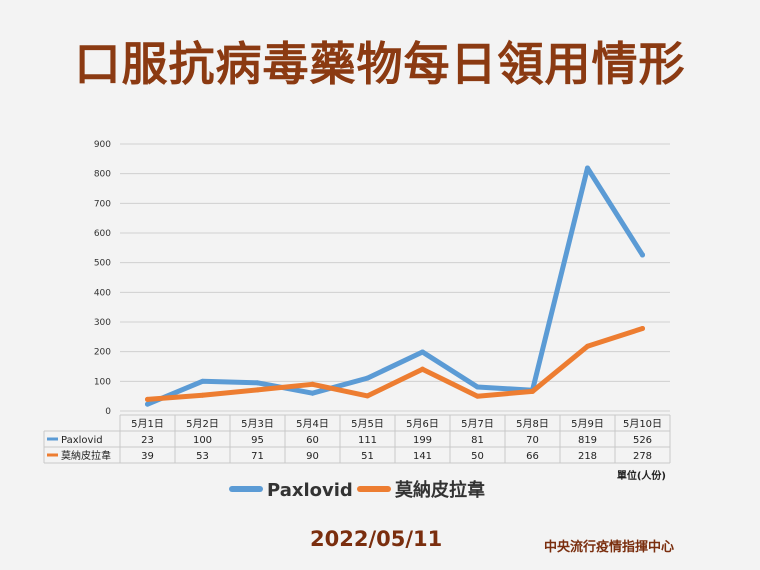 Image resolution: width=760 pixels, height=570 pixels. Describe the element at coordinates (102, 323) in the screenshot. I see `y-tick-label: 300` at that location.